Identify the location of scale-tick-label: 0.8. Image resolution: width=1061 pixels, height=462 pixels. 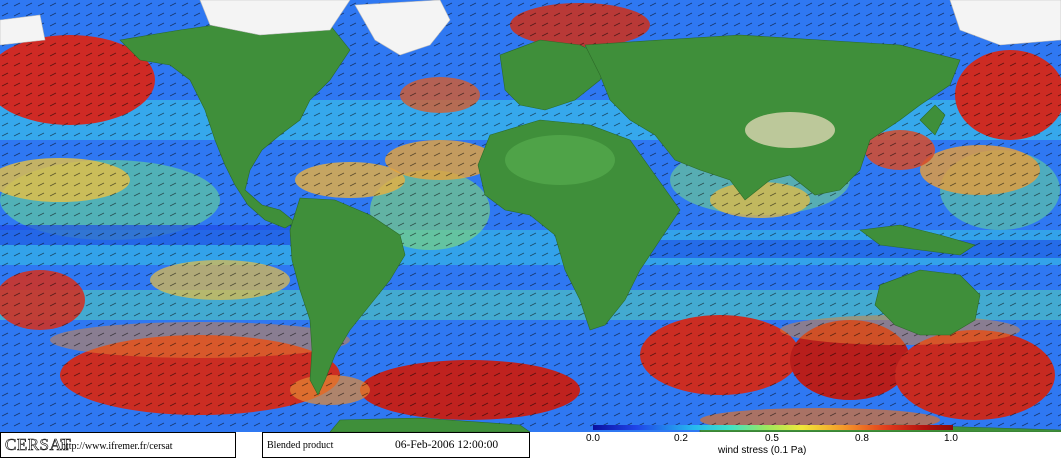
(862, 438).